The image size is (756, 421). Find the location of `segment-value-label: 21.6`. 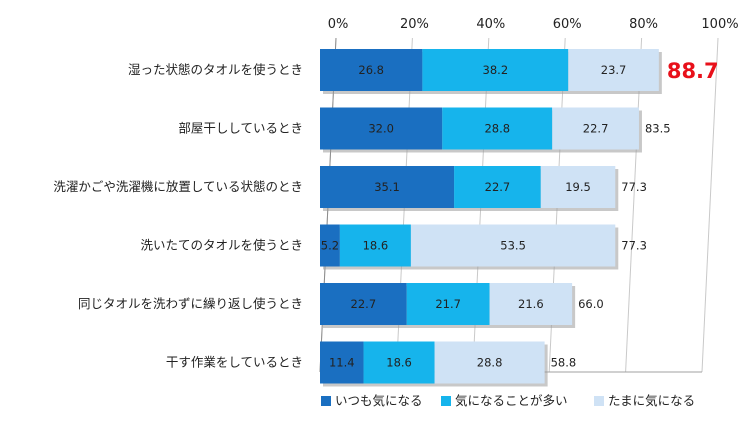

segment-value-label: 21.6 is located at coordinates (531, 304).